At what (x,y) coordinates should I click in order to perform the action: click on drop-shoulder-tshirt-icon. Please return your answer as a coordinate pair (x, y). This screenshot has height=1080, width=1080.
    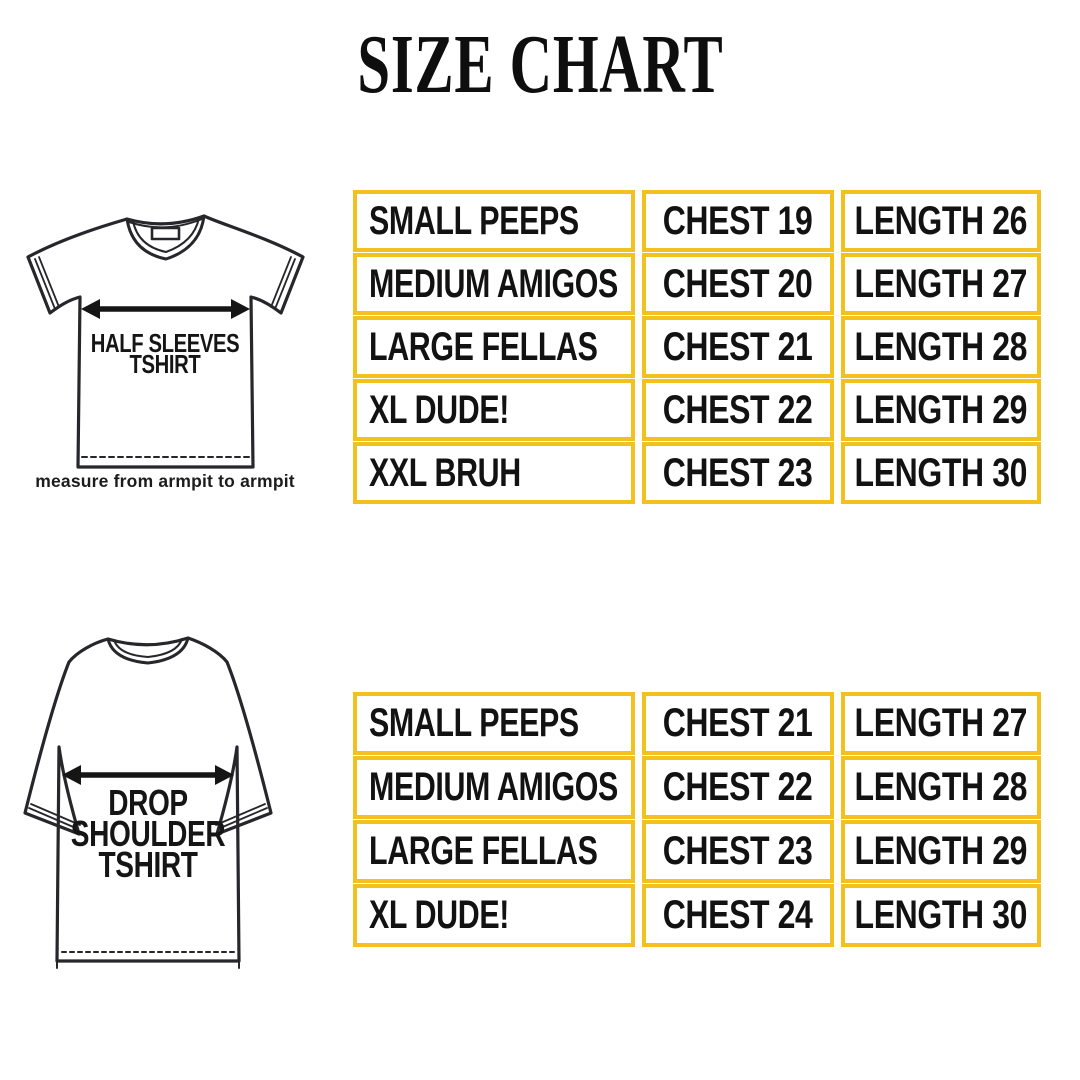
    Looking at the image, I should click on (148, 802).